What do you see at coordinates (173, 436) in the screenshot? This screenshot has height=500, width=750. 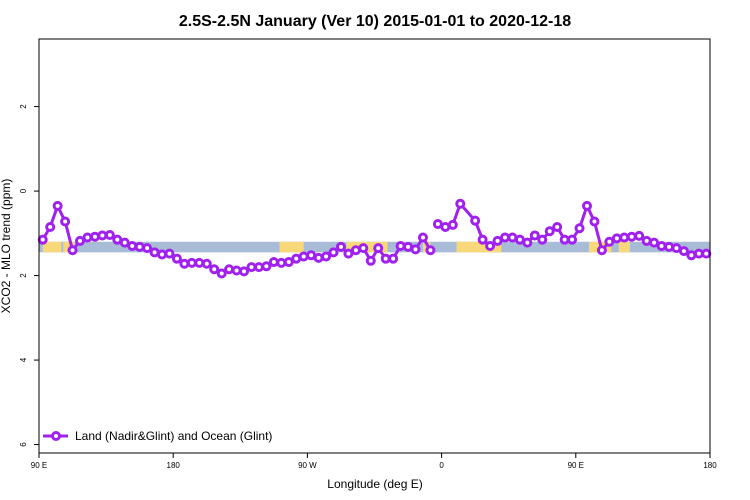 I see `legend-label: Land (Nadir&Glint) and Ocean (Glint)` at bounding box center [173, 436].